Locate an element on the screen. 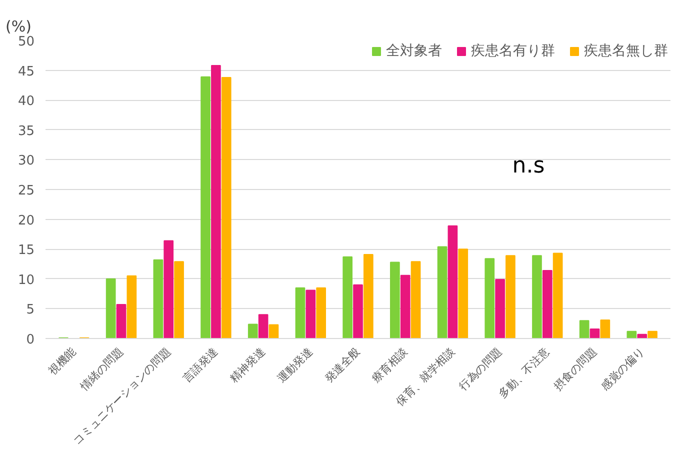 This screenshot has height=455, width=680. y-tick-label: 15 is located at coordinates (26, 250).